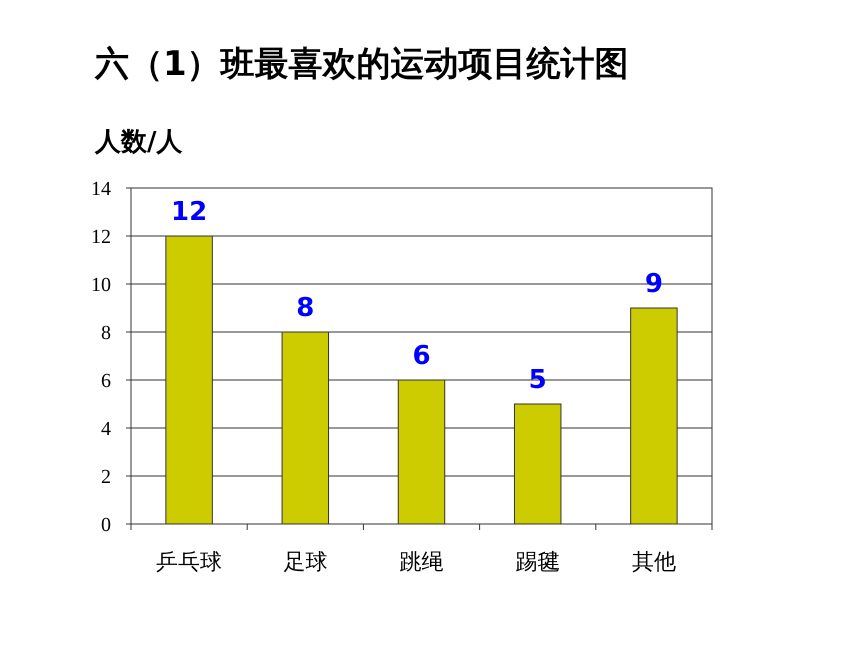 Image resolution: width=860 pixels, height=645 pixels. I want to click on x-tick-label: 跳绳, so click(422, 562).